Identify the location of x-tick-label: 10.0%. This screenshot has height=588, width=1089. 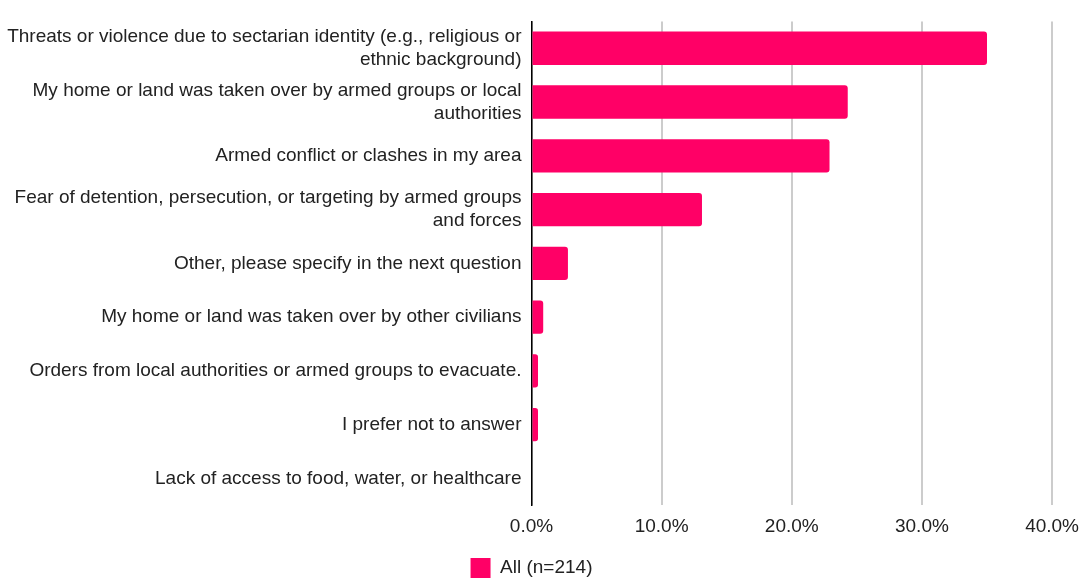
(661, 525).